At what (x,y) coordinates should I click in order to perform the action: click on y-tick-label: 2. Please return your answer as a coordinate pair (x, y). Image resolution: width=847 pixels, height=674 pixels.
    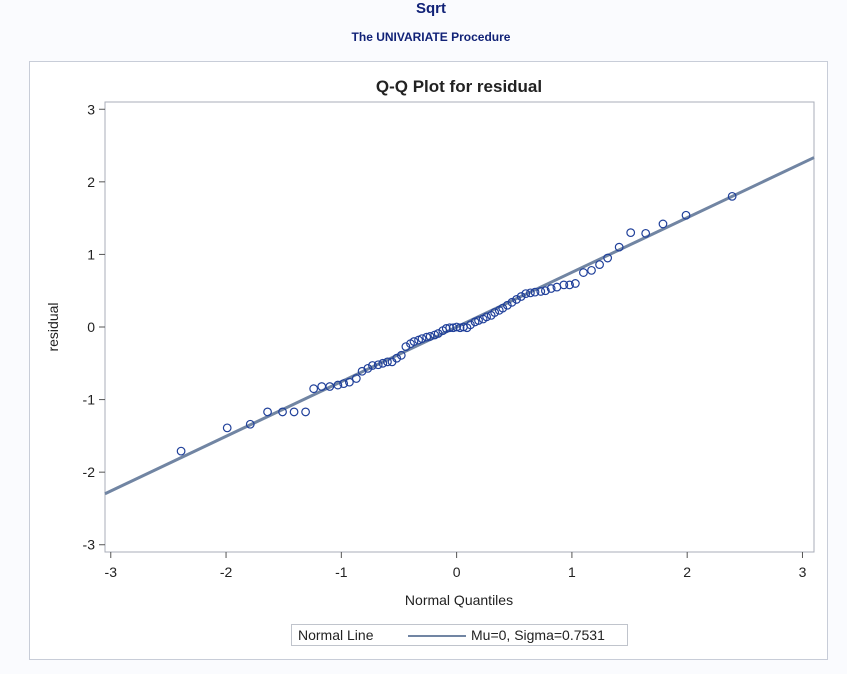
    Looking at the image, I should click on (91, 182).